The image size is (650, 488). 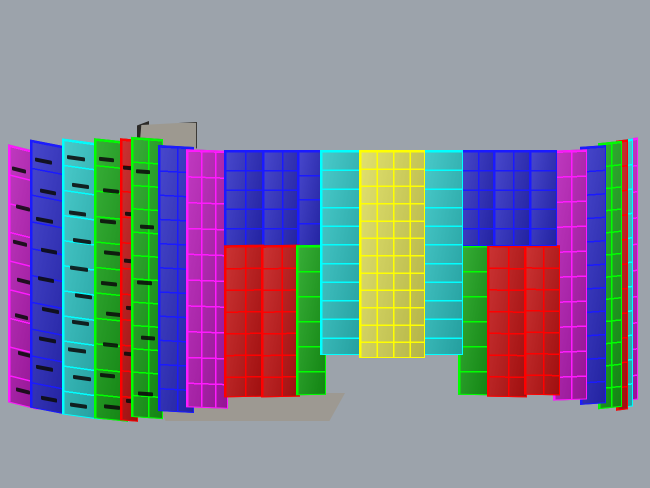 I want to click on band-l-blue-top-b, so click(x=281, y=198).